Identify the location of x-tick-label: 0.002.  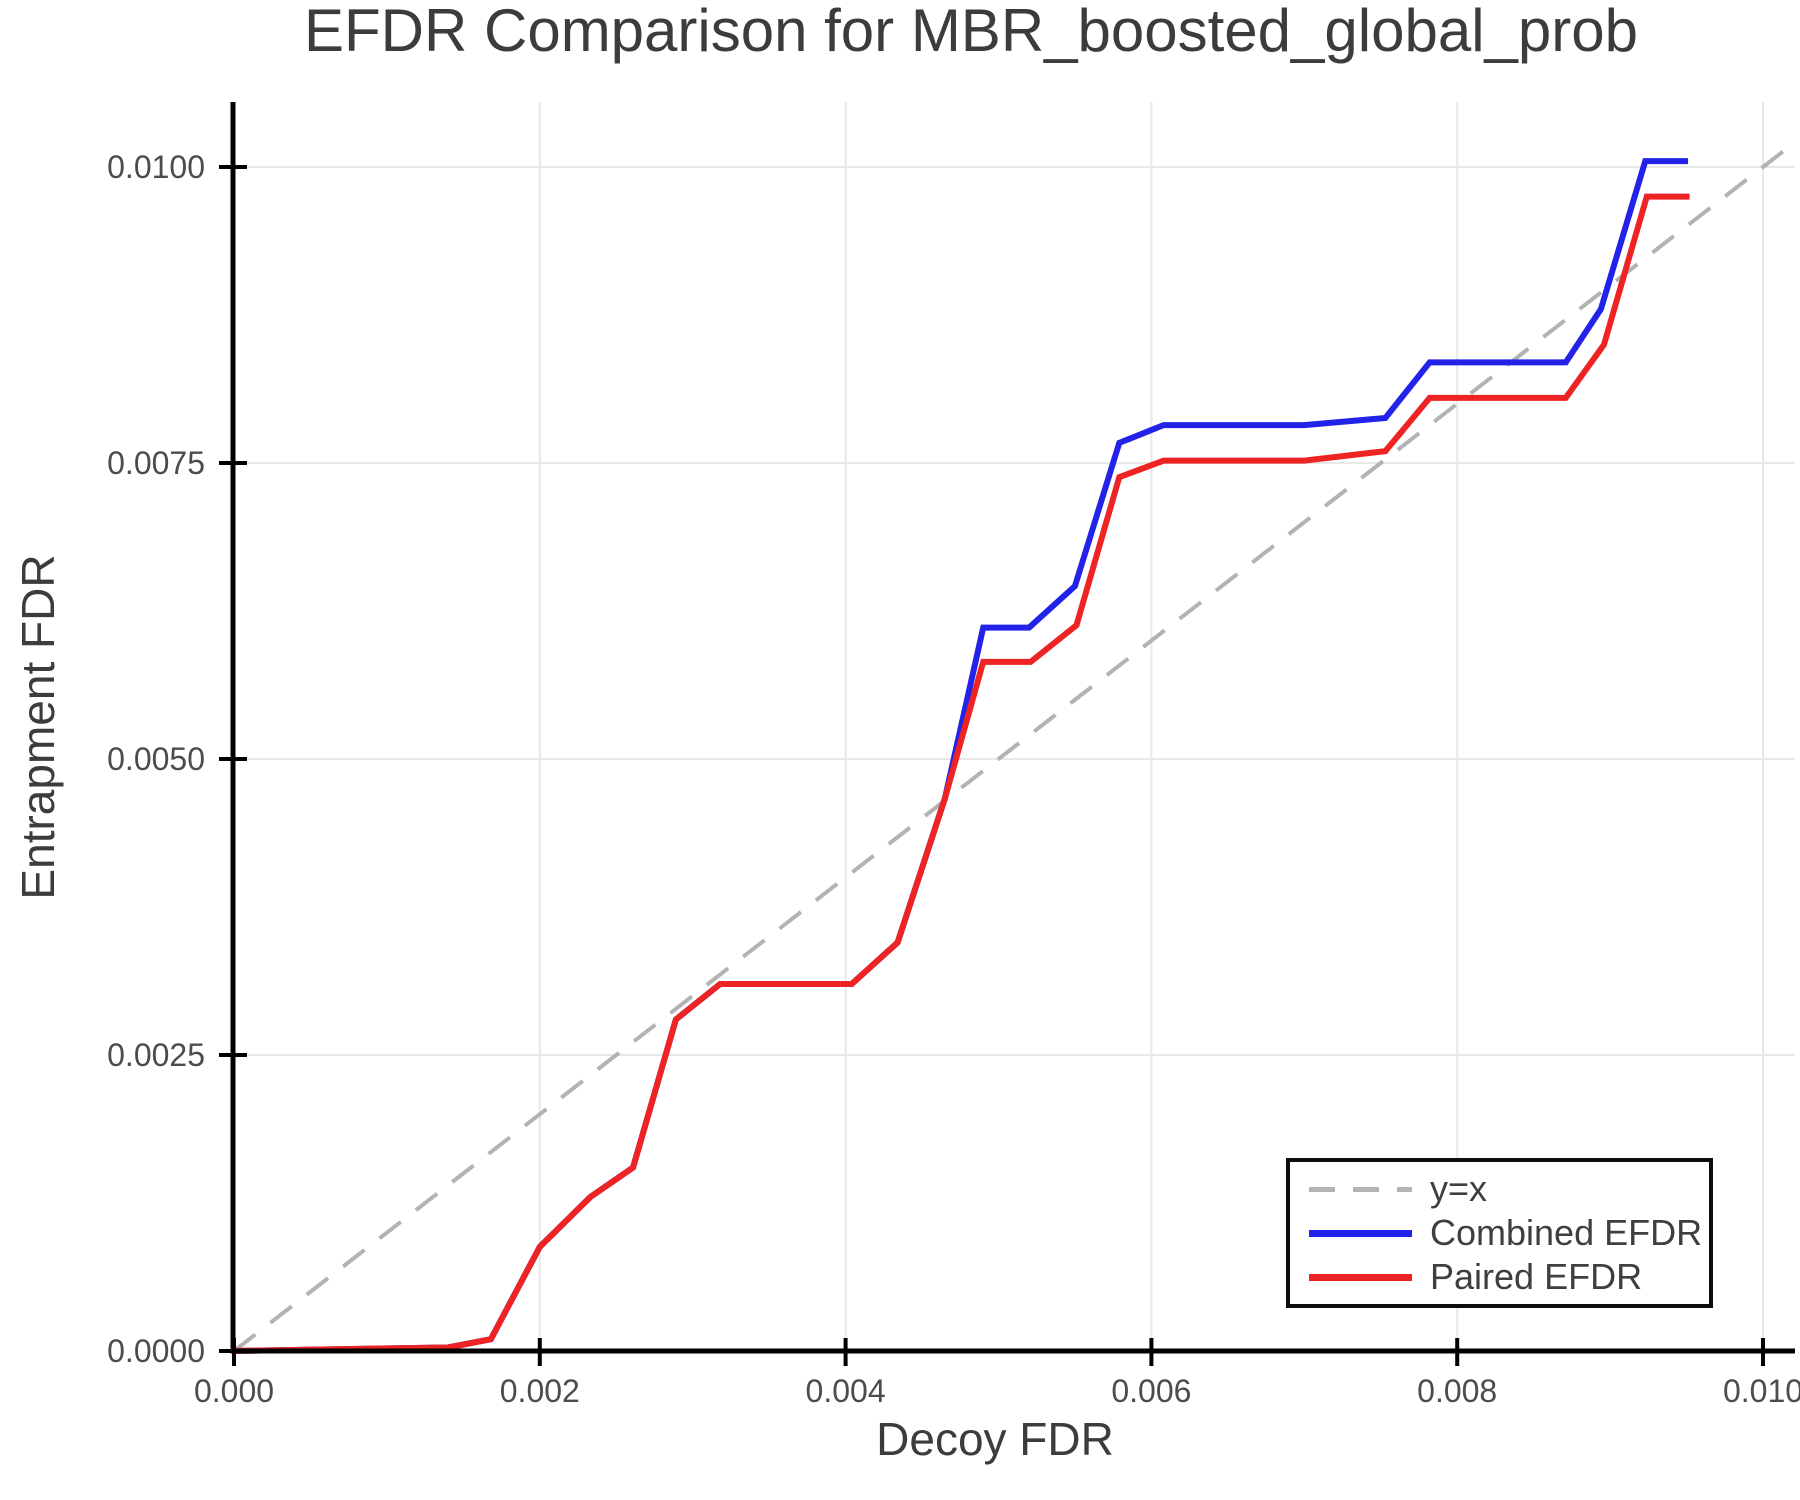
(539, 1391).